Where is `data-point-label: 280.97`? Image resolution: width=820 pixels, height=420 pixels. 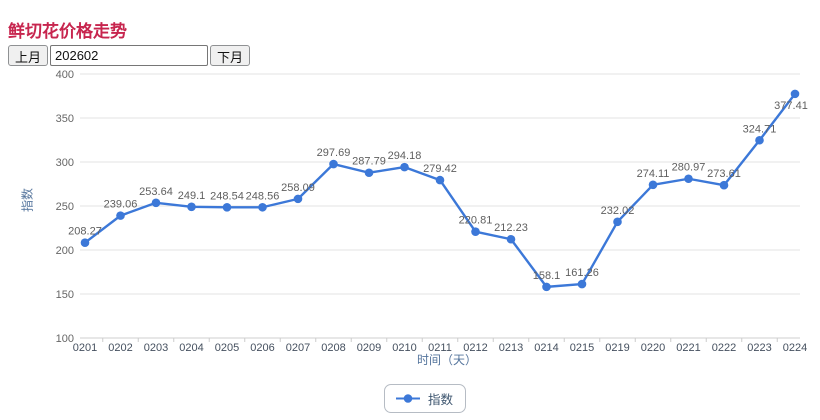 data-point-label: 280.97 is located at coordinates (689, 168).